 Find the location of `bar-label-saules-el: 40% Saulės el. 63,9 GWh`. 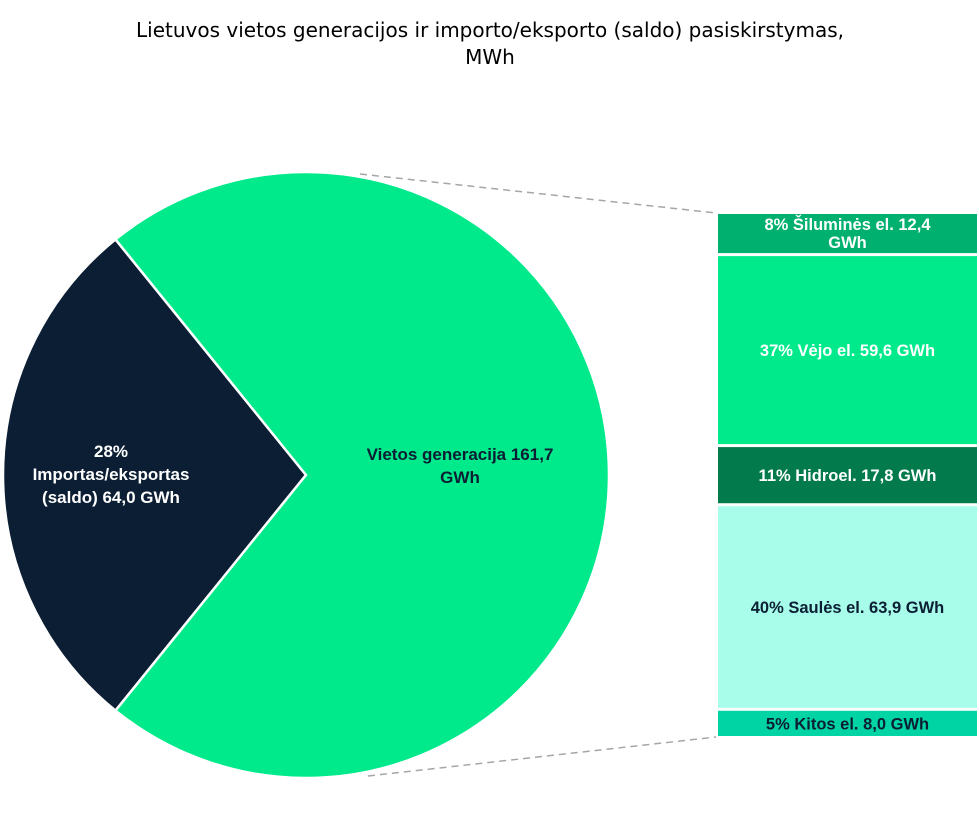

bar-label-saules-el: 40% Saulės el. 63,9 GWh is located at coordinates (848, 608).